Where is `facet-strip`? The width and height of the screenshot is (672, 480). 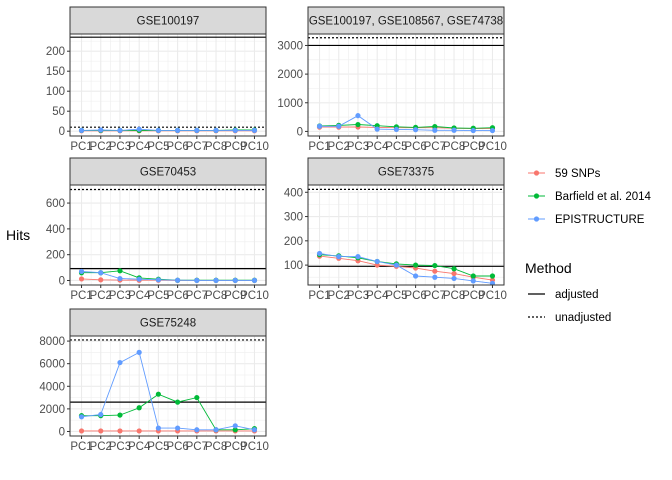 facet-strip is located at coordinates (168, 171).